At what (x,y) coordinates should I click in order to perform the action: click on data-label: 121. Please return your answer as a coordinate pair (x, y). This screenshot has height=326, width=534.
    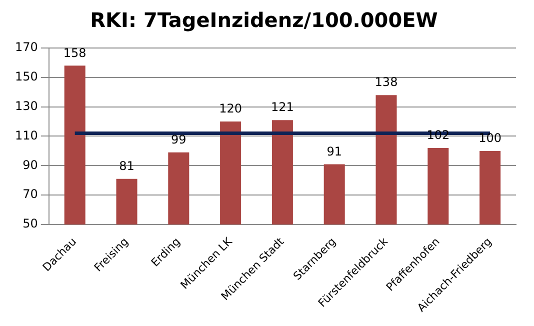
    Looking at the image, I should click on (282, 107).